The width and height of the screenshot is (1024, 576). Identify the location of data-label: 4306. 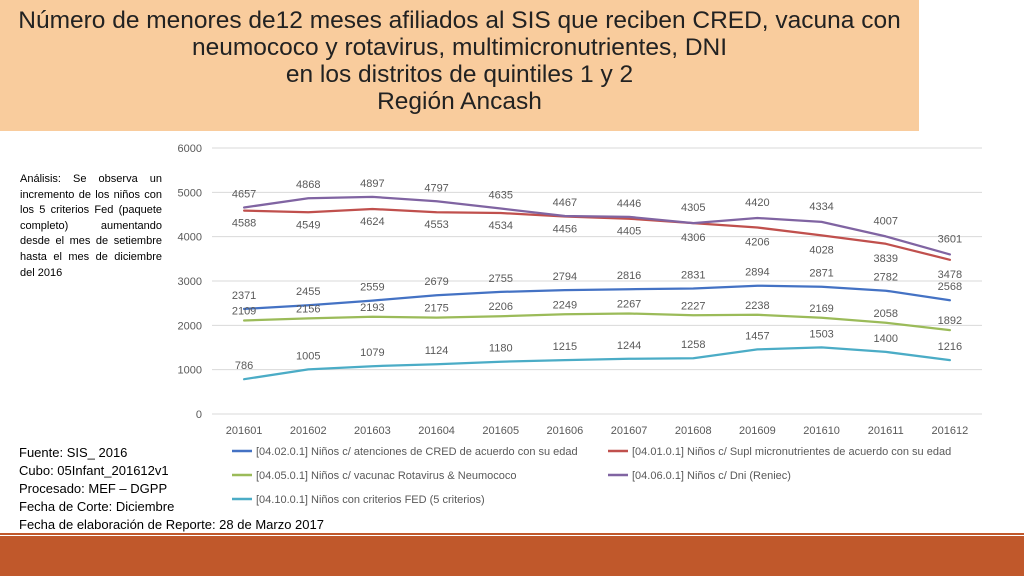
(693, 238).